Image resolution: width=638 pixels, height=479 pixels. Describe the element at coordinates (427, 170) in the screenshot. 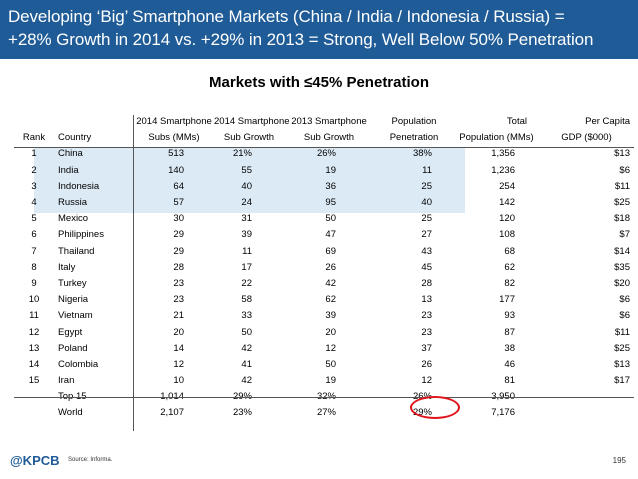

I see `penetration-cell: 11` at that location.